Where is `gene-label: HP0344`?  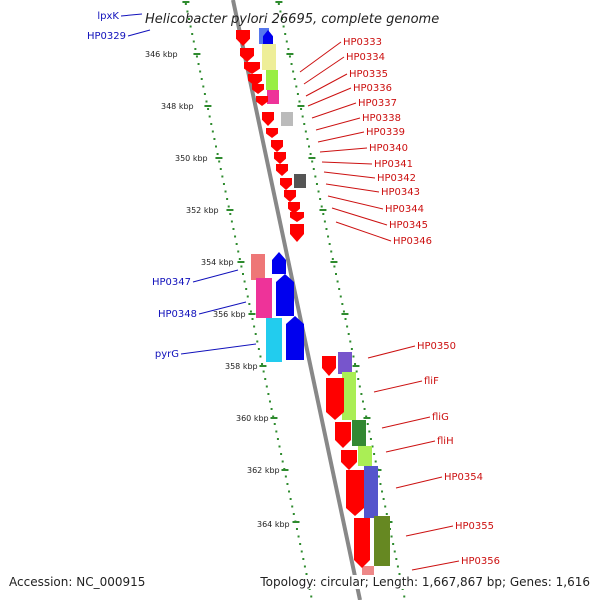
gene-label: HP0344 is located at coordinates (404, 209).